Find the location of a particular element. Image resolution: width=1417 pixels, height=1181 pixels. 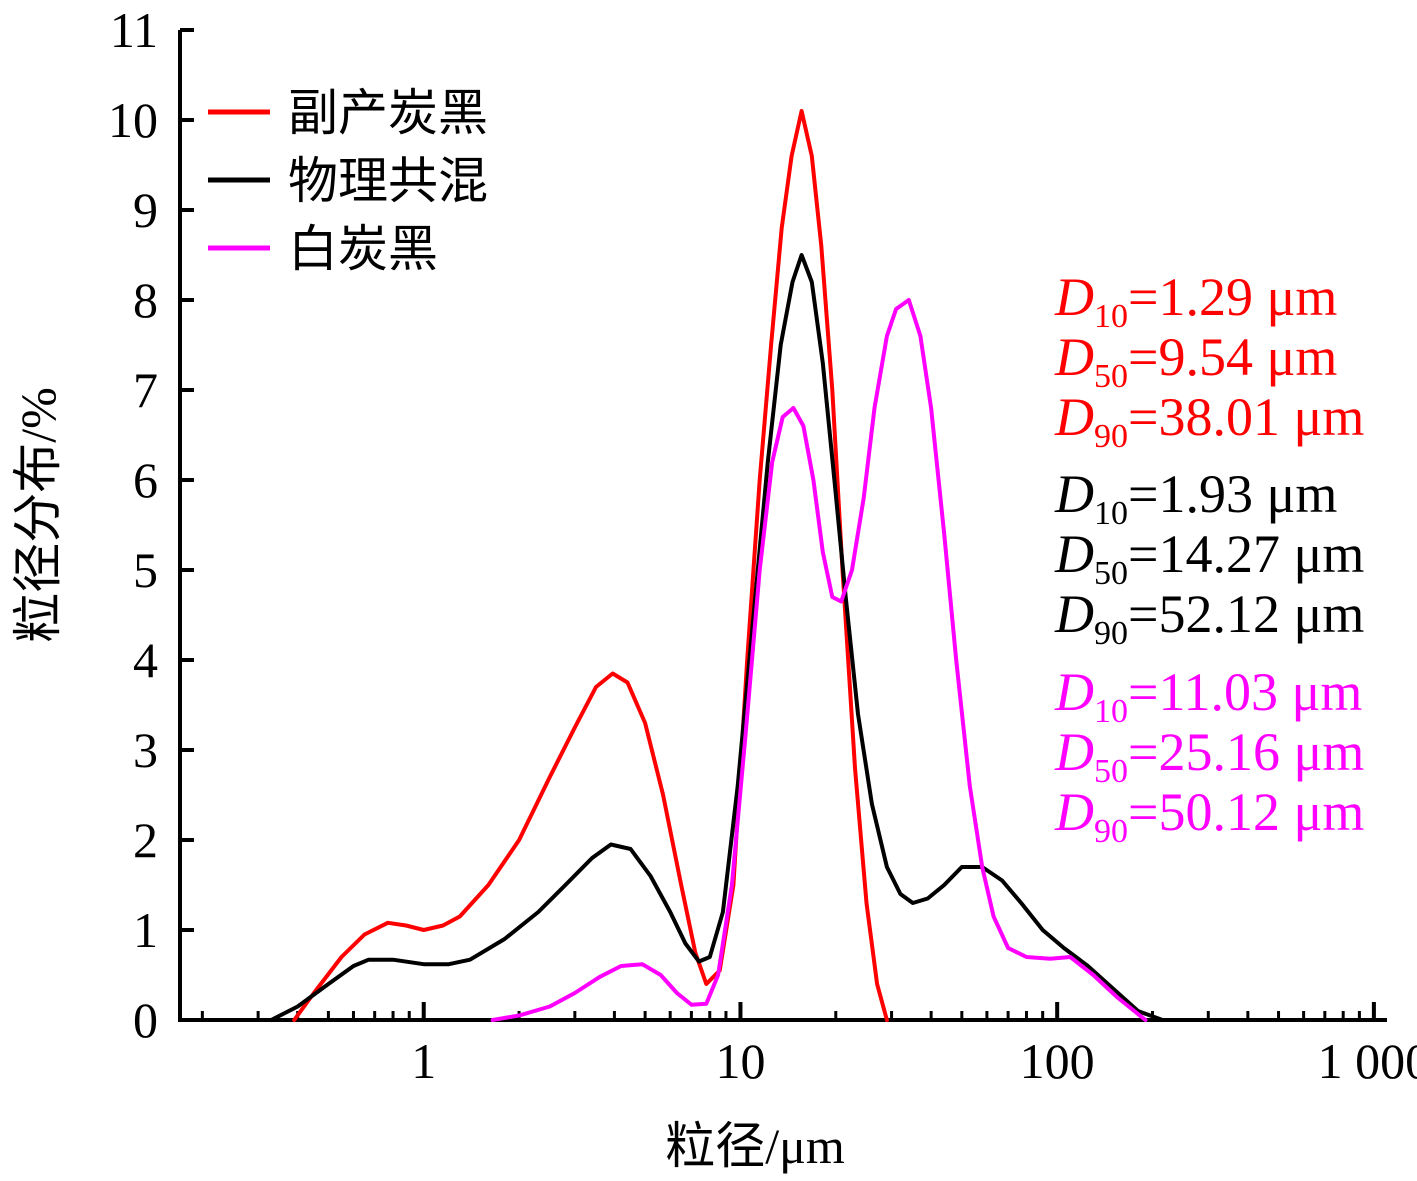

legend-label: 白炭黑 is located at coordinates (363, 249).